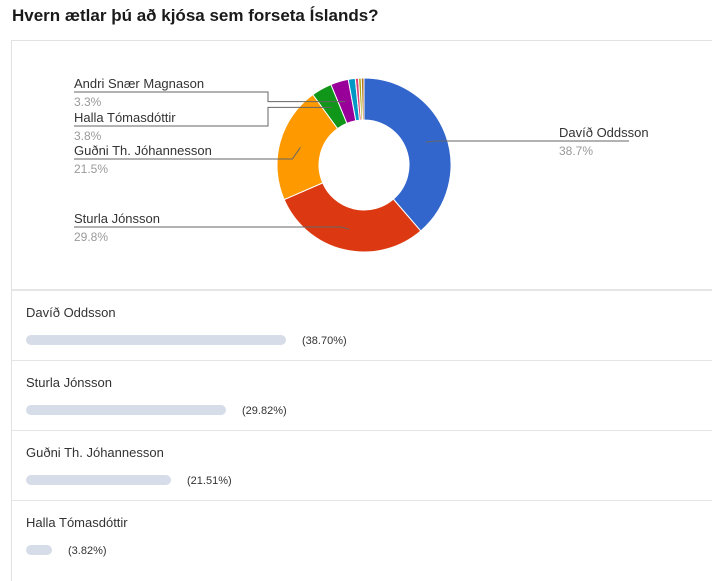 This screenshot has width=713, height=581. I want to click on slice-pct-gu-ni-th-johannesson: 21.5%, so click(91, 169).